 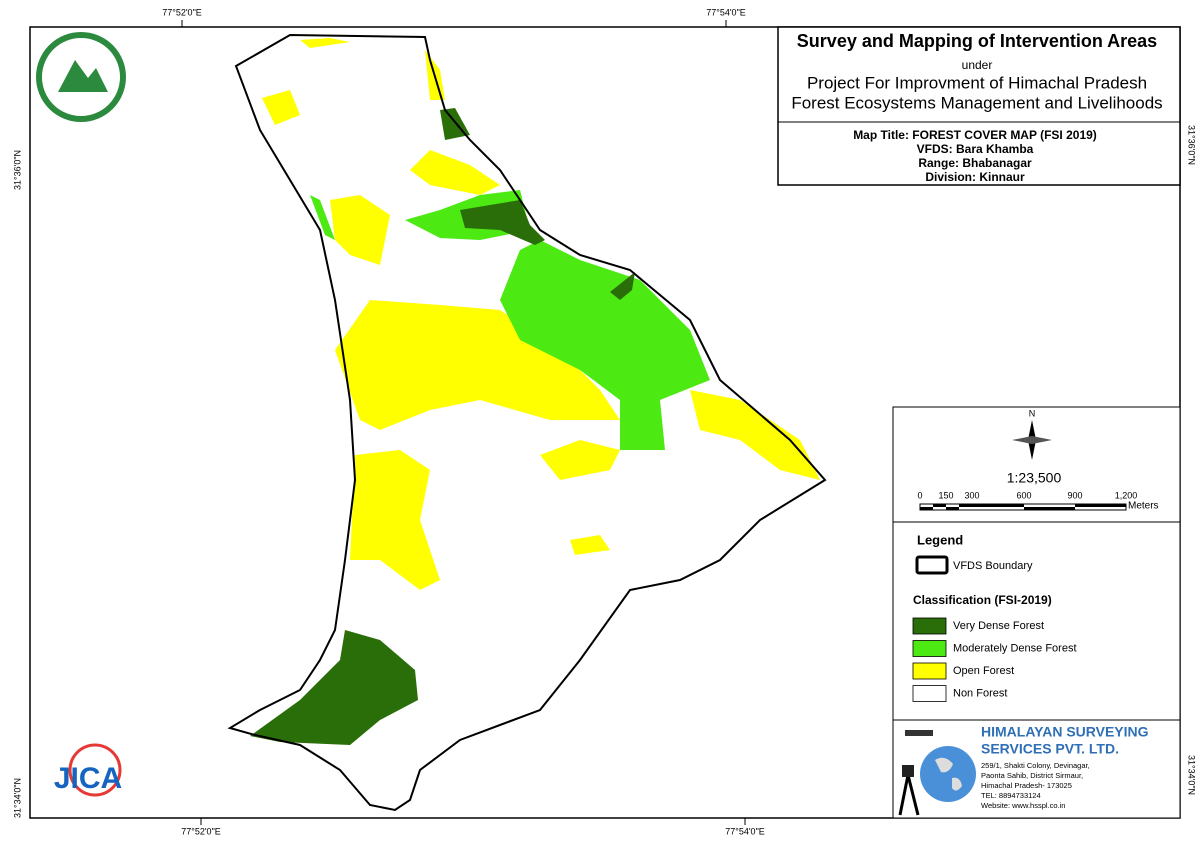 I want to click on legend-title: Legend, so click(x=940, y=539).